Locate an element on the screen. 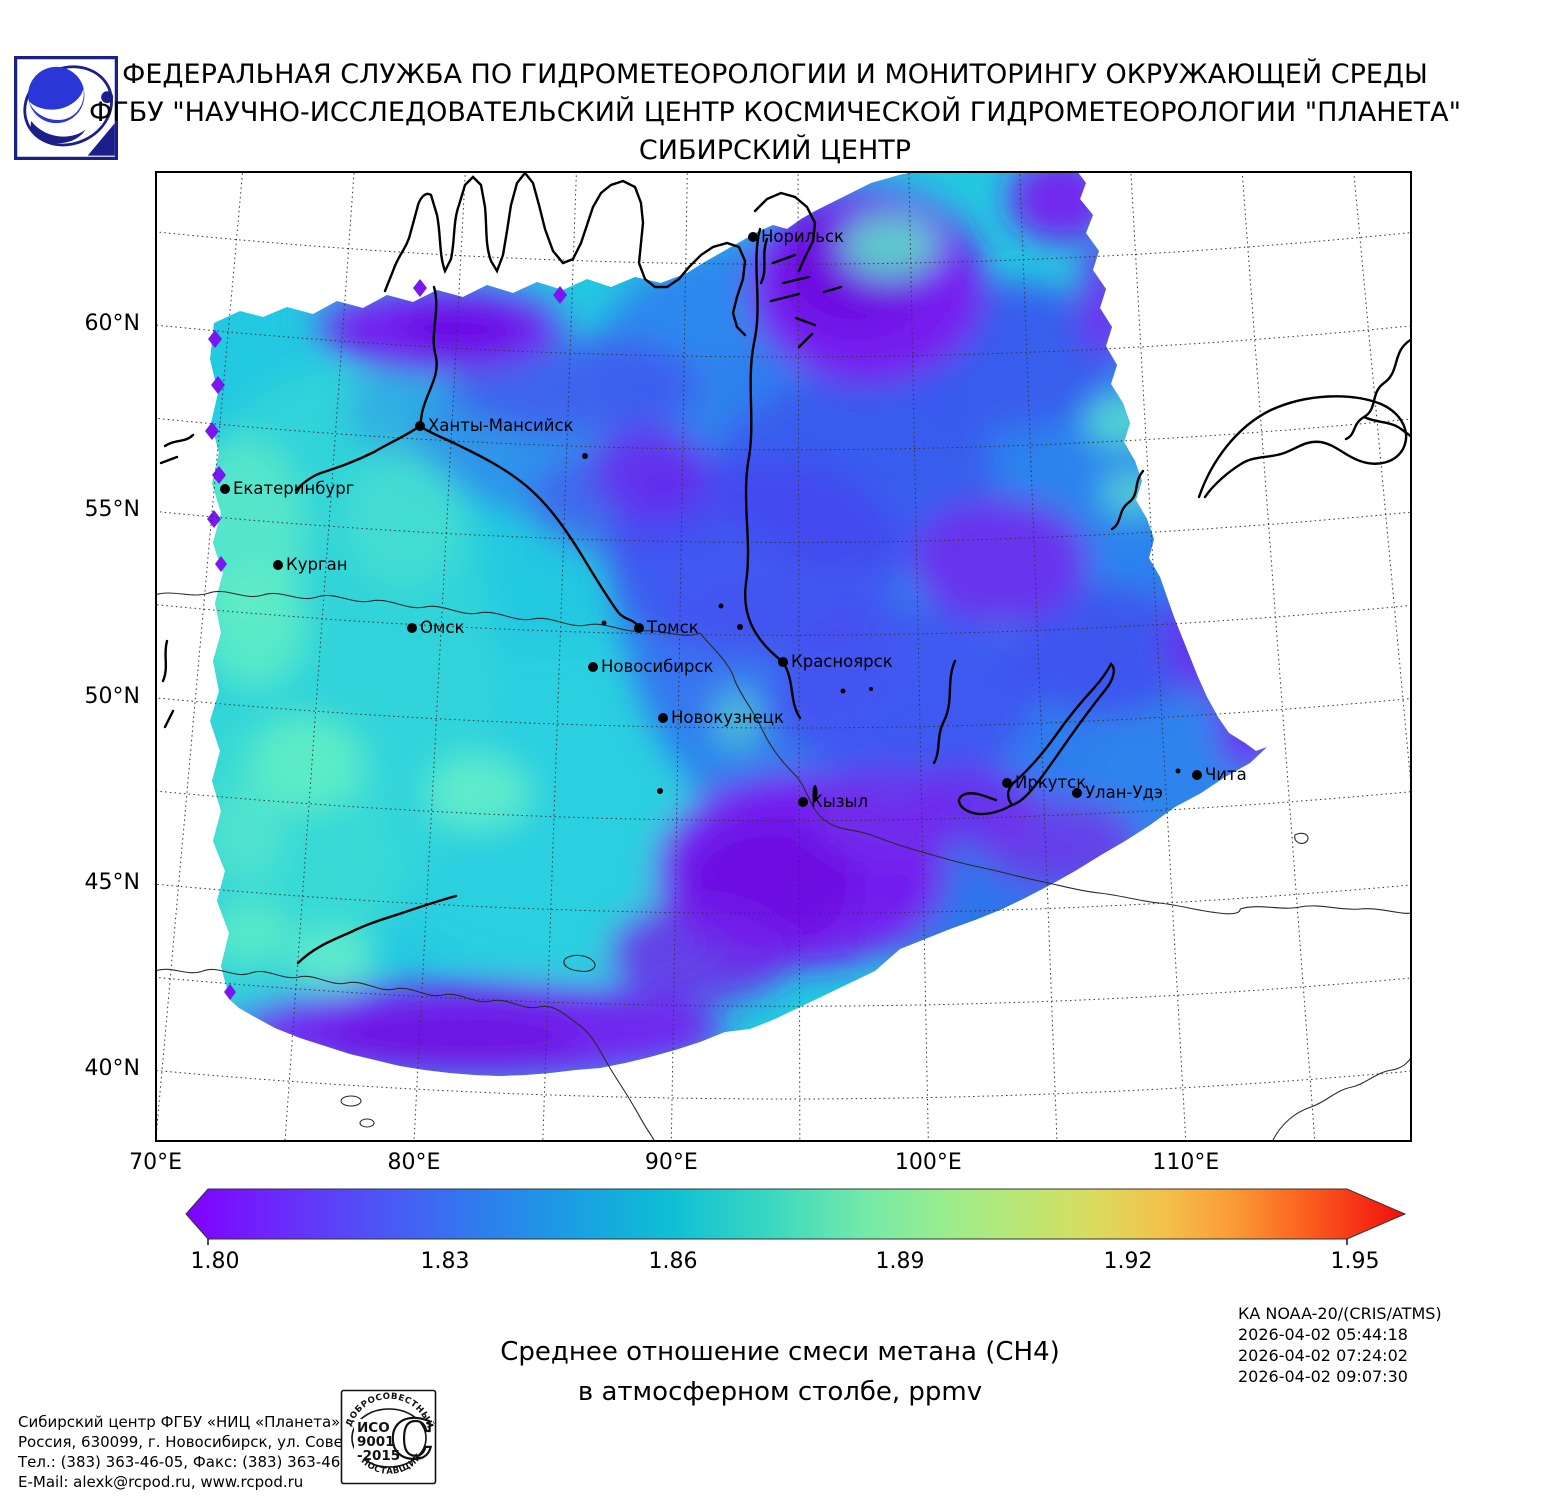 The width and height of the screenshot is (1550, 1500). river-angara is located at coordinates (944, 712).